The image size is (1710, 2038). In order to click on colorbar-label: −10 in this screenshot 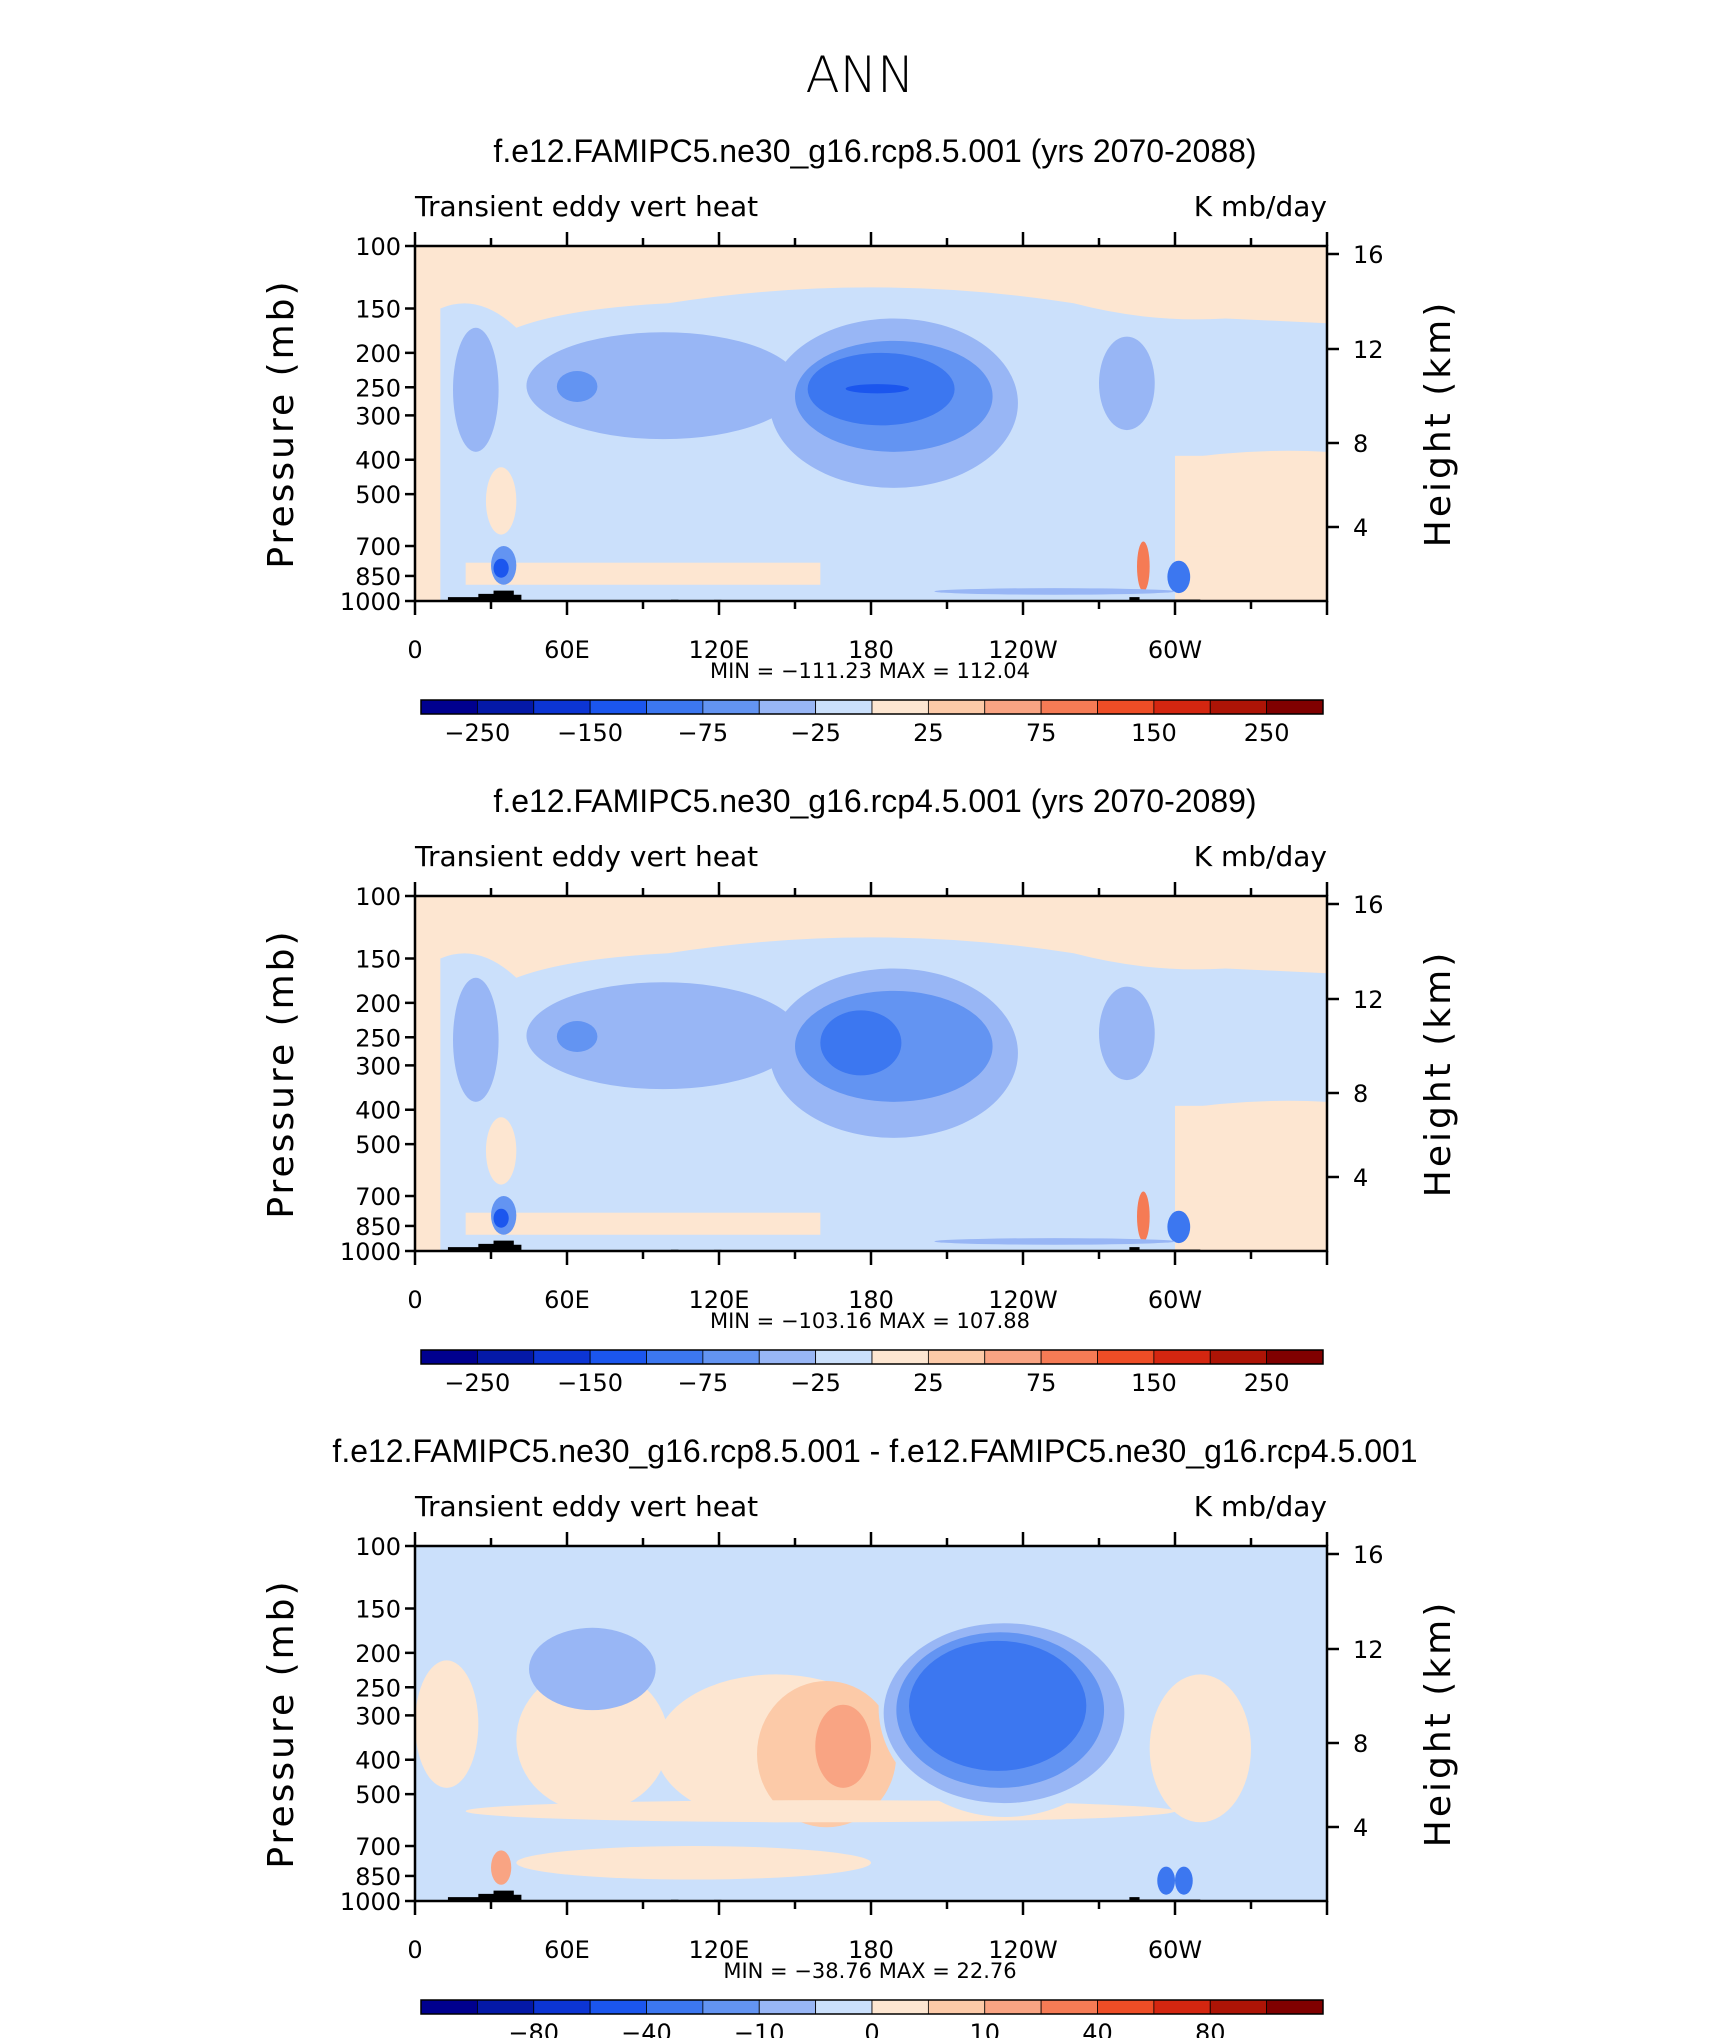, I will do `click(759, 2028)`.